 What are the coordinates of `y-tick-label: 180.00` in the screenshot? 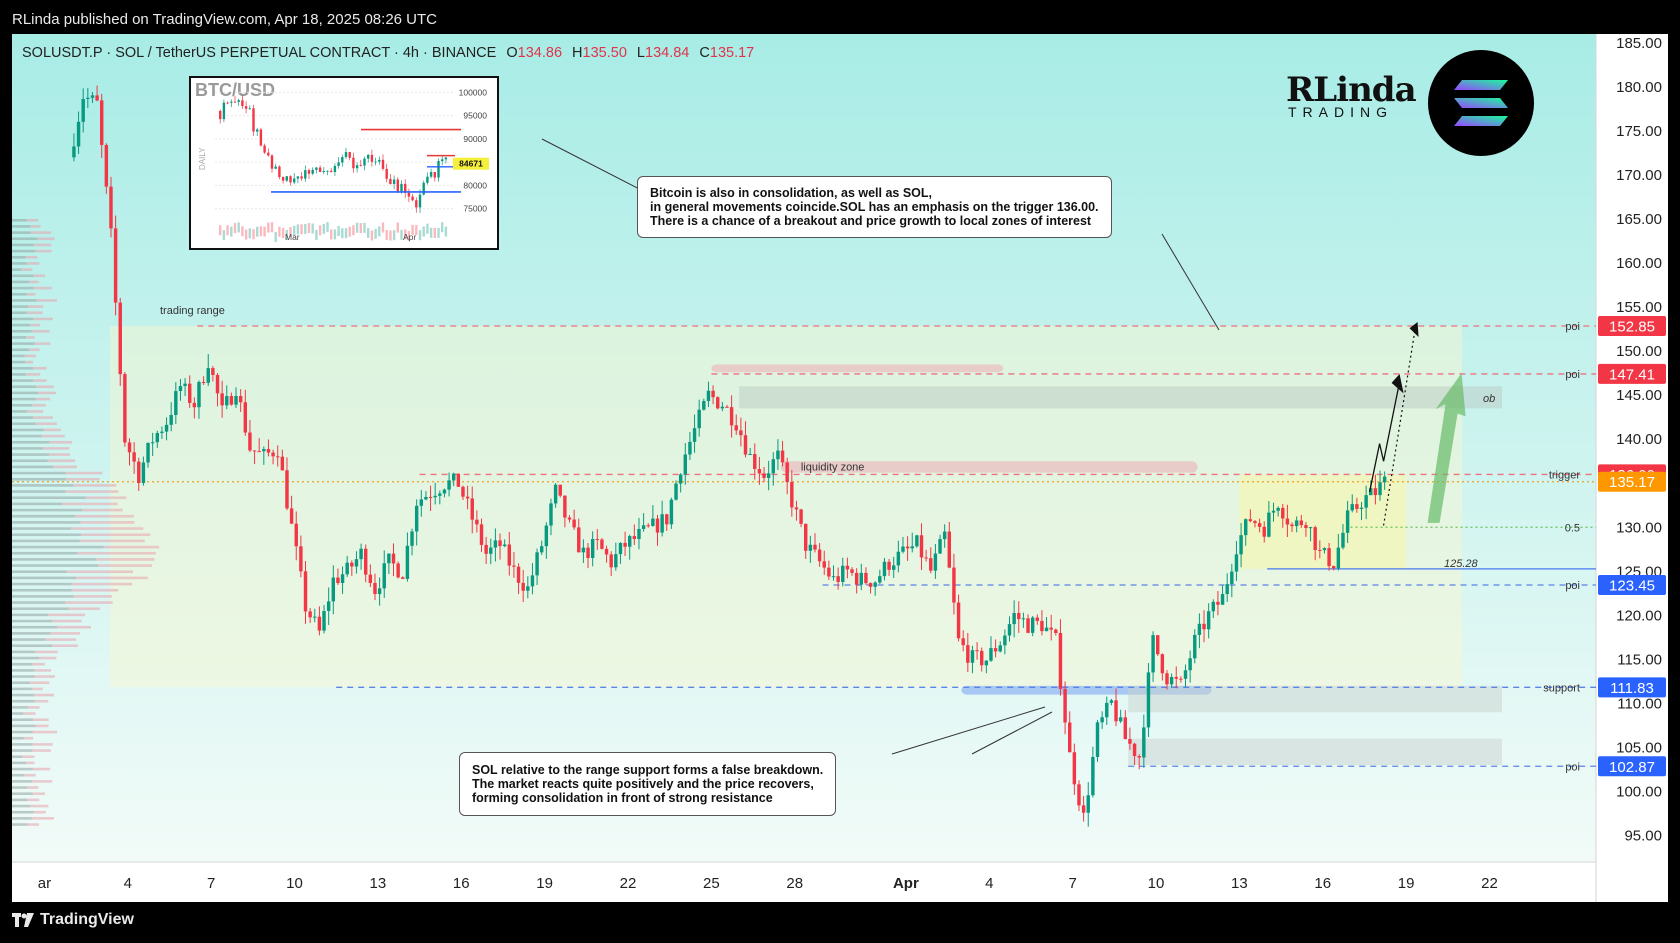 It's located at (1639, 87).